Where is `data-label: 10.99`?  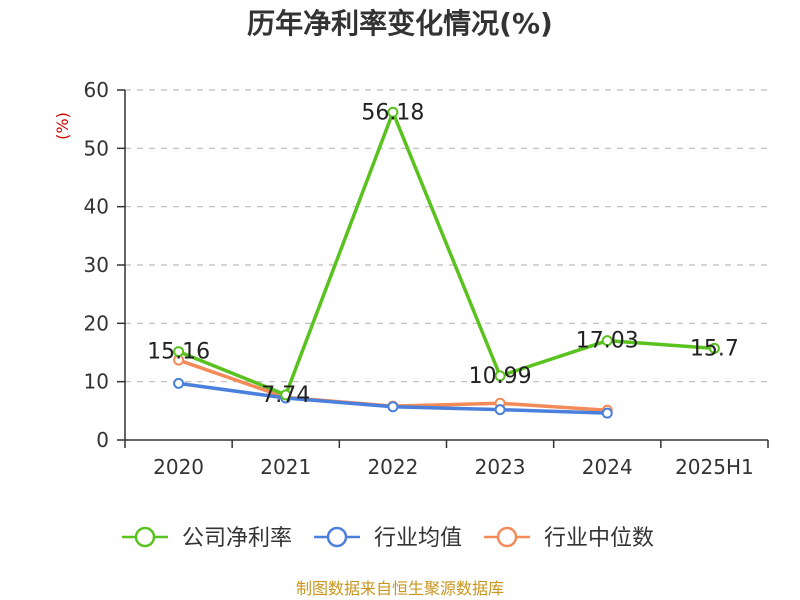 data-label: 10.99 is located at coordinates (500, 376).